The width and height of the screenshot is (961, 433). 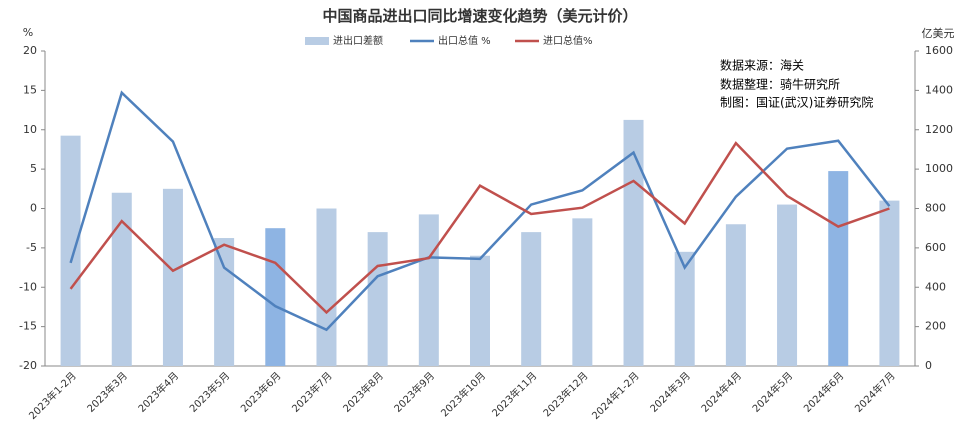 What do you see at coordinates (796, 102) in the screenshot?
I see `annotation: 制图：国证(武汉)证券研究院` at bounding box center [796, 102].